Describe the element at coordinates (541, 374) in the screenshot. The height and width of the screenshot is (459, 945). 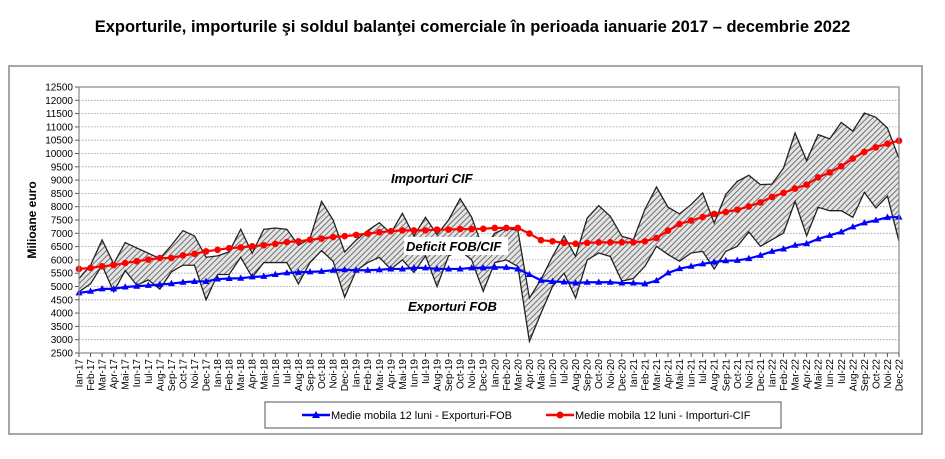
I see `x-tick-label: Mai-20` at that location.